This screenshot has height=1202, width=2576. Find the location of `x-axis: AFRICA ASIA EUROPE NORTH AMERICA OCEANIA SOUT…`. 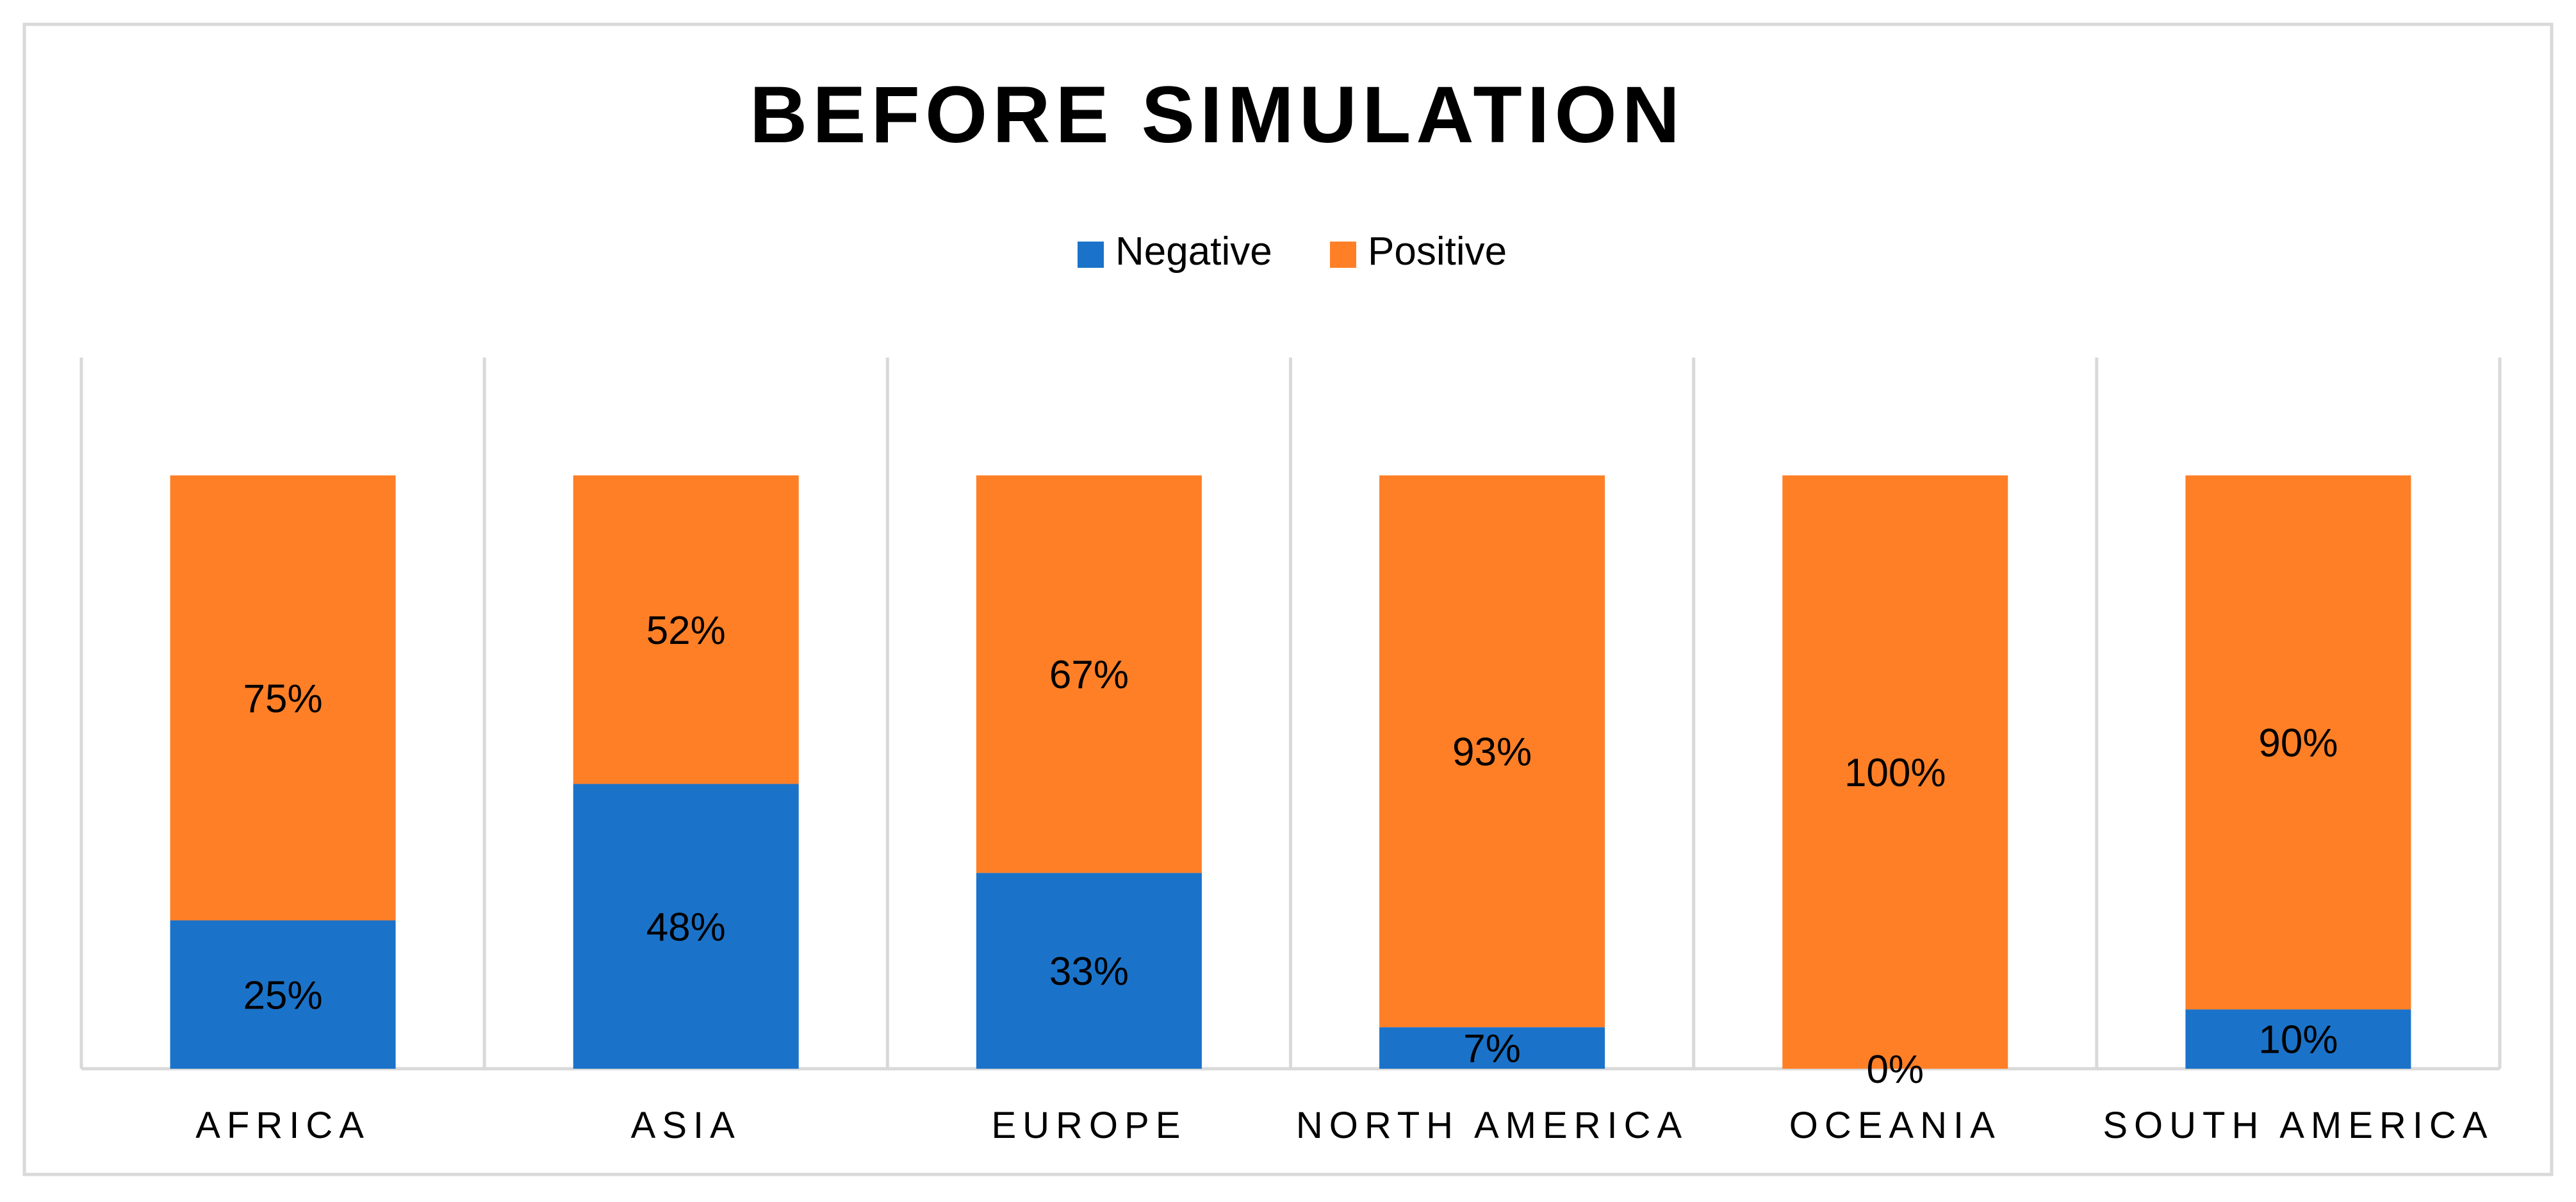

x-axis: AFRICA ASIA EUROPE NORTH AMERICA OCEANIA SOUT… is located at coordinates (1344, 1125).